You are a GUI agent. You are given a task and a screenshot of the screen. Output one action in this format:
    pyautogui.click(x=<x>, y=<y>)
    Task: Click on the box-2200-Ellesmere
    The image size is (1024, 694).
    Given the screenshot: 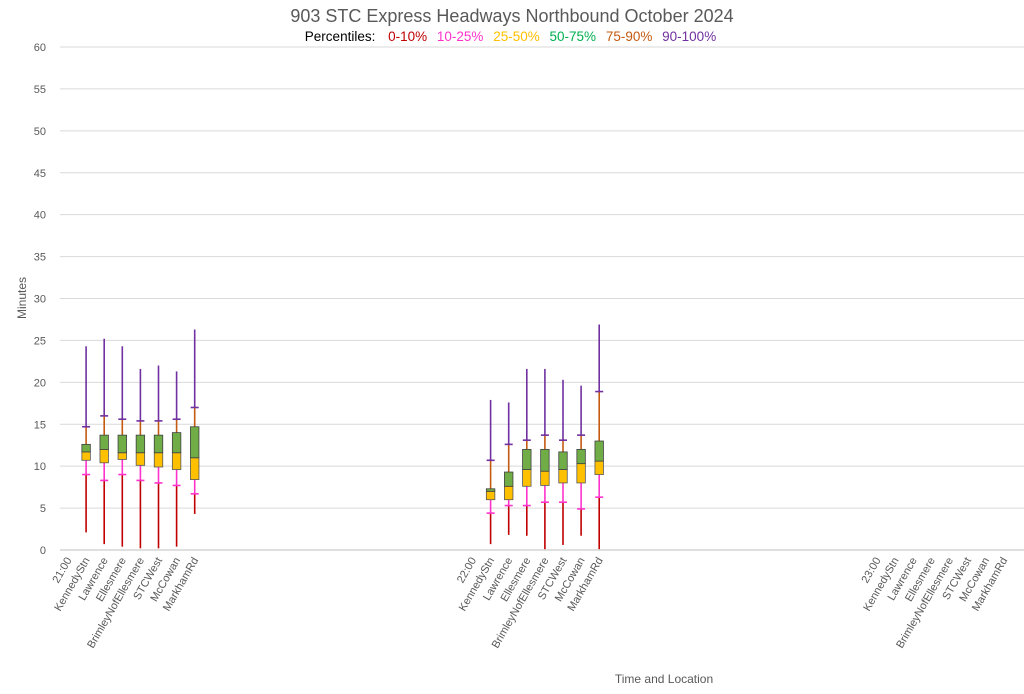 What is the action you would take?
    pyautogui.click(x=527, y=452)
    